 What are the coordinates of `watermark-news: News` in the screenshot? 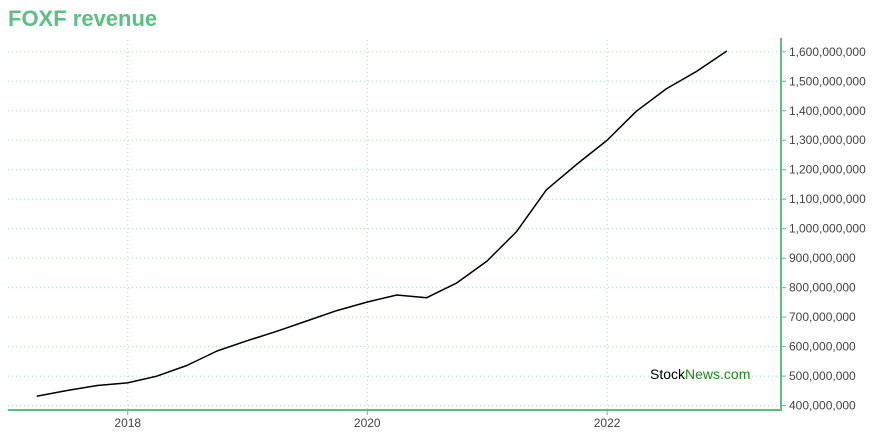 It's located at (702, 374).